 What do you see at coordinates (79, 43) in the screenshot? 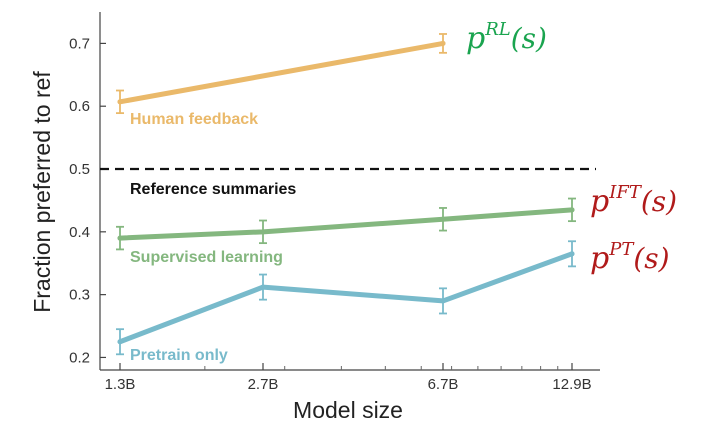
I see `y-tick-label: 0.7` at bounding box center [79, 43].